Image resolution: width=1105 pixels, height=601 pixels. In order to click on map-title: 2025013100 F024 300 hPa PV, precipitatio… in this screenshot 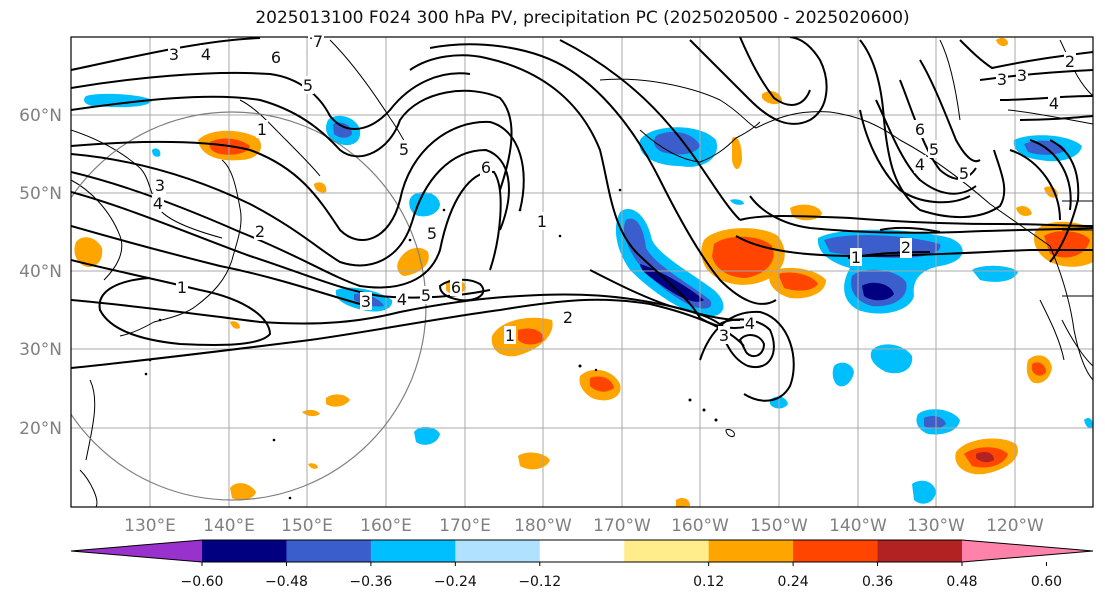, I will do `click(582, 18)`.